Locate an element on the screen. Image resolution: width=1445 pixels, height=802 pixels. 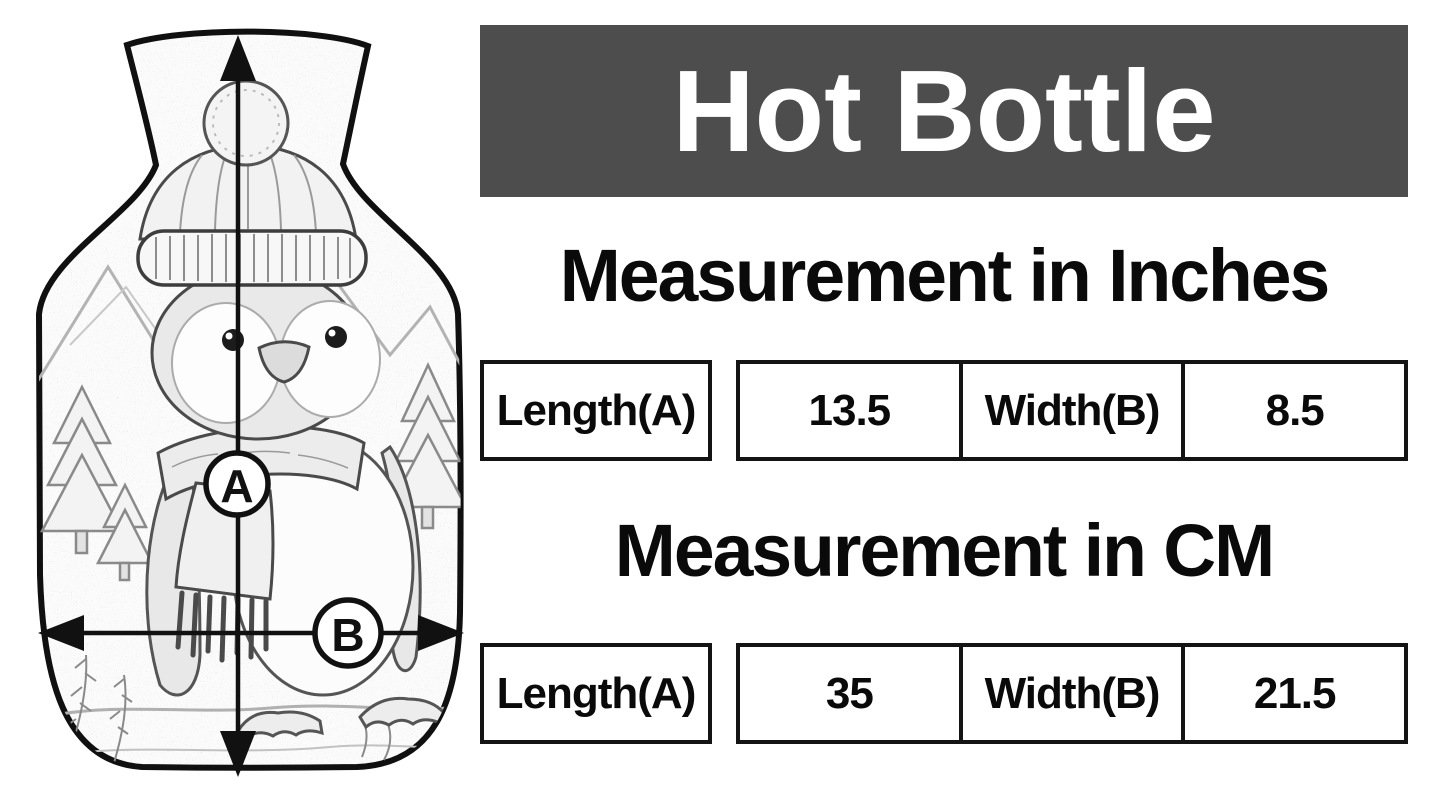
penguin-left-eye is located at coordinates (233, 340).